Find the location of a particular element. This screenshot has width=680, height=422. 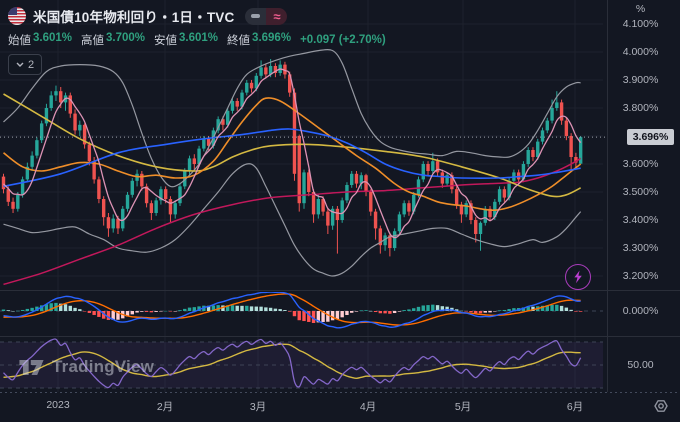

legend-values-button: ≈ is located at coordinates (277, 16).